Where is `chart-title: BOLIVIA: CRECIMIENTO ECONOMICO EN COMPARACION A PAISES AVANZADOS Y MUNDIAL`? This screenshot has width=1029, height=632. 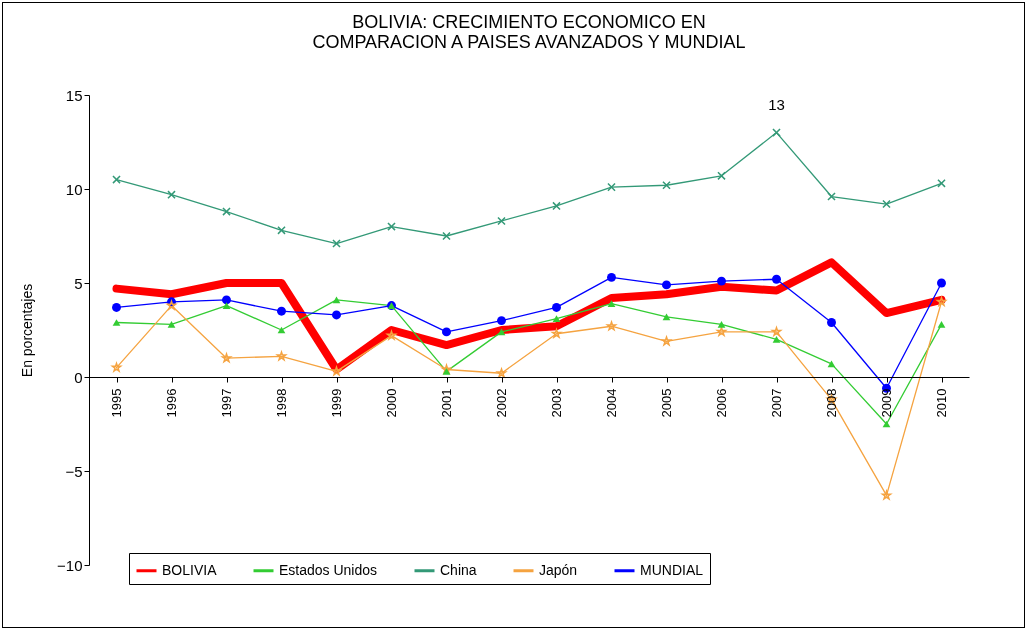 chart-title: BOLIVIA: CRECIMIENTO ECONOMICO EN COMPARACION A PAISES AVANZADOS Y MUNDIAL is located at coordinates (529, 32).